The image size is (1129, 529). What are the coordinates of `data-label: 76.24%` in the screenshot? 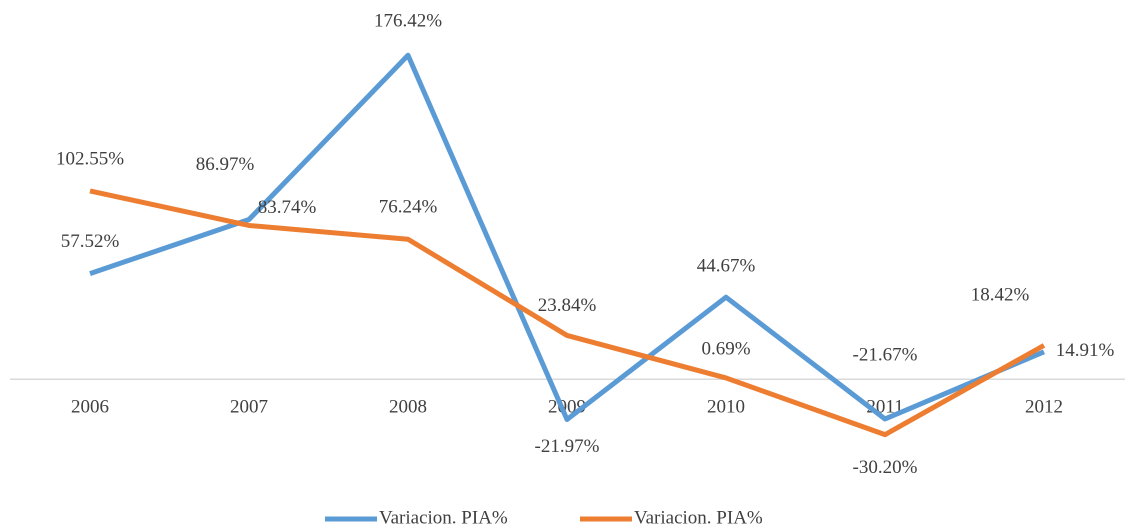 It's located at (408, 207).